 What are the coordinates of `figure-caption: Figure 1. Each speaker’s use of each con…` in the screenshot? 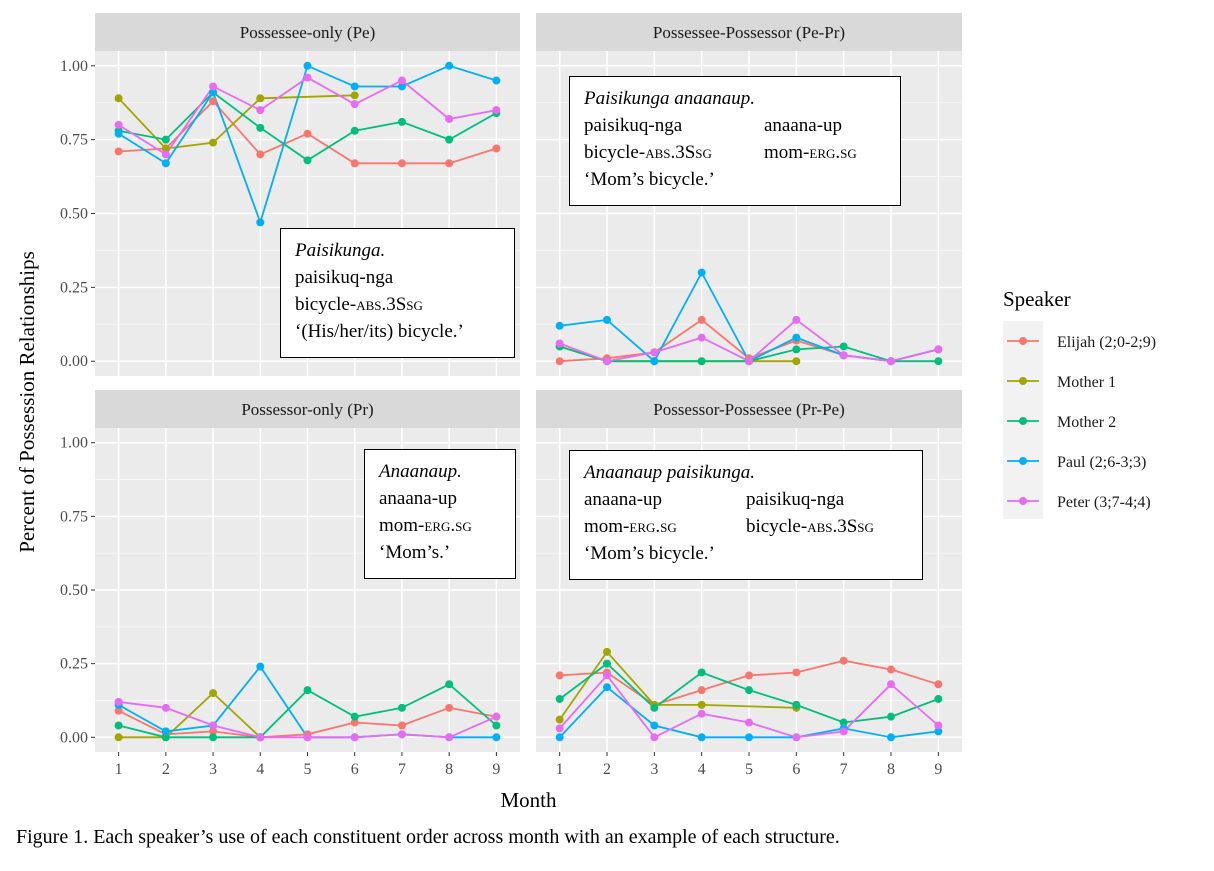 It's located at (428, 837).